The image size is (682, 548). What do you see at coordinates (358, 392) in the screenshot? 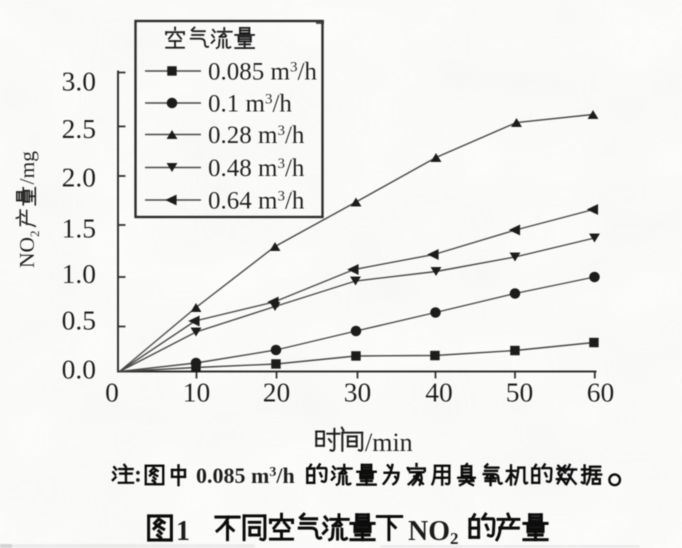
I see `svg-text: 30` at bounding box center [358, 392].